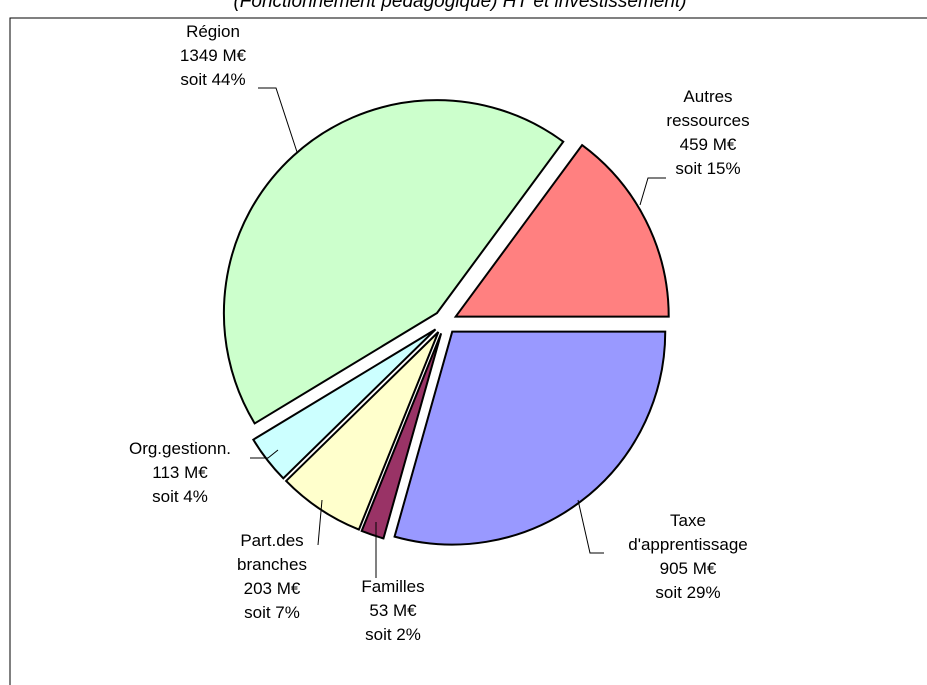  I want to click on label-name: Org.gestionn., so click(180, 448).